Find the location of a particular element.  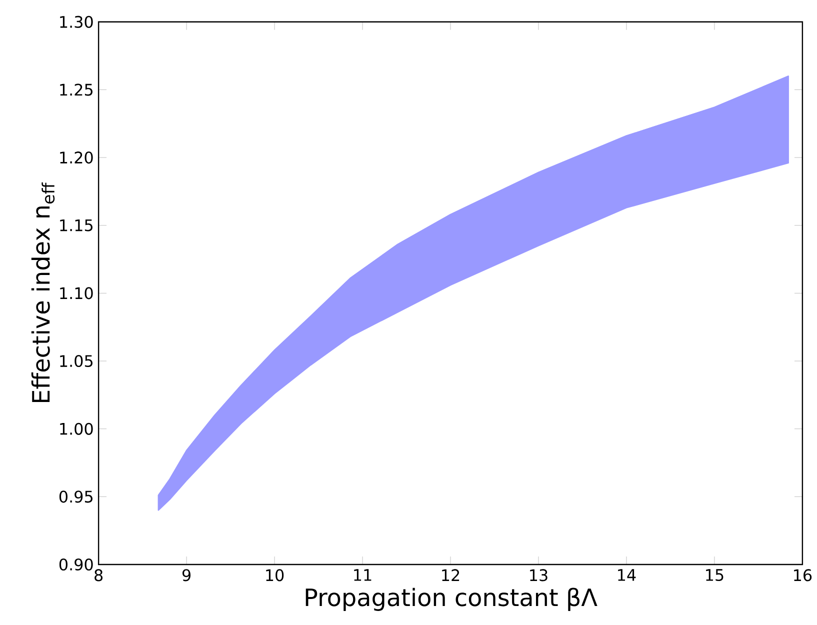

x-tick-label: 16 is located at coordinates (803, 575).